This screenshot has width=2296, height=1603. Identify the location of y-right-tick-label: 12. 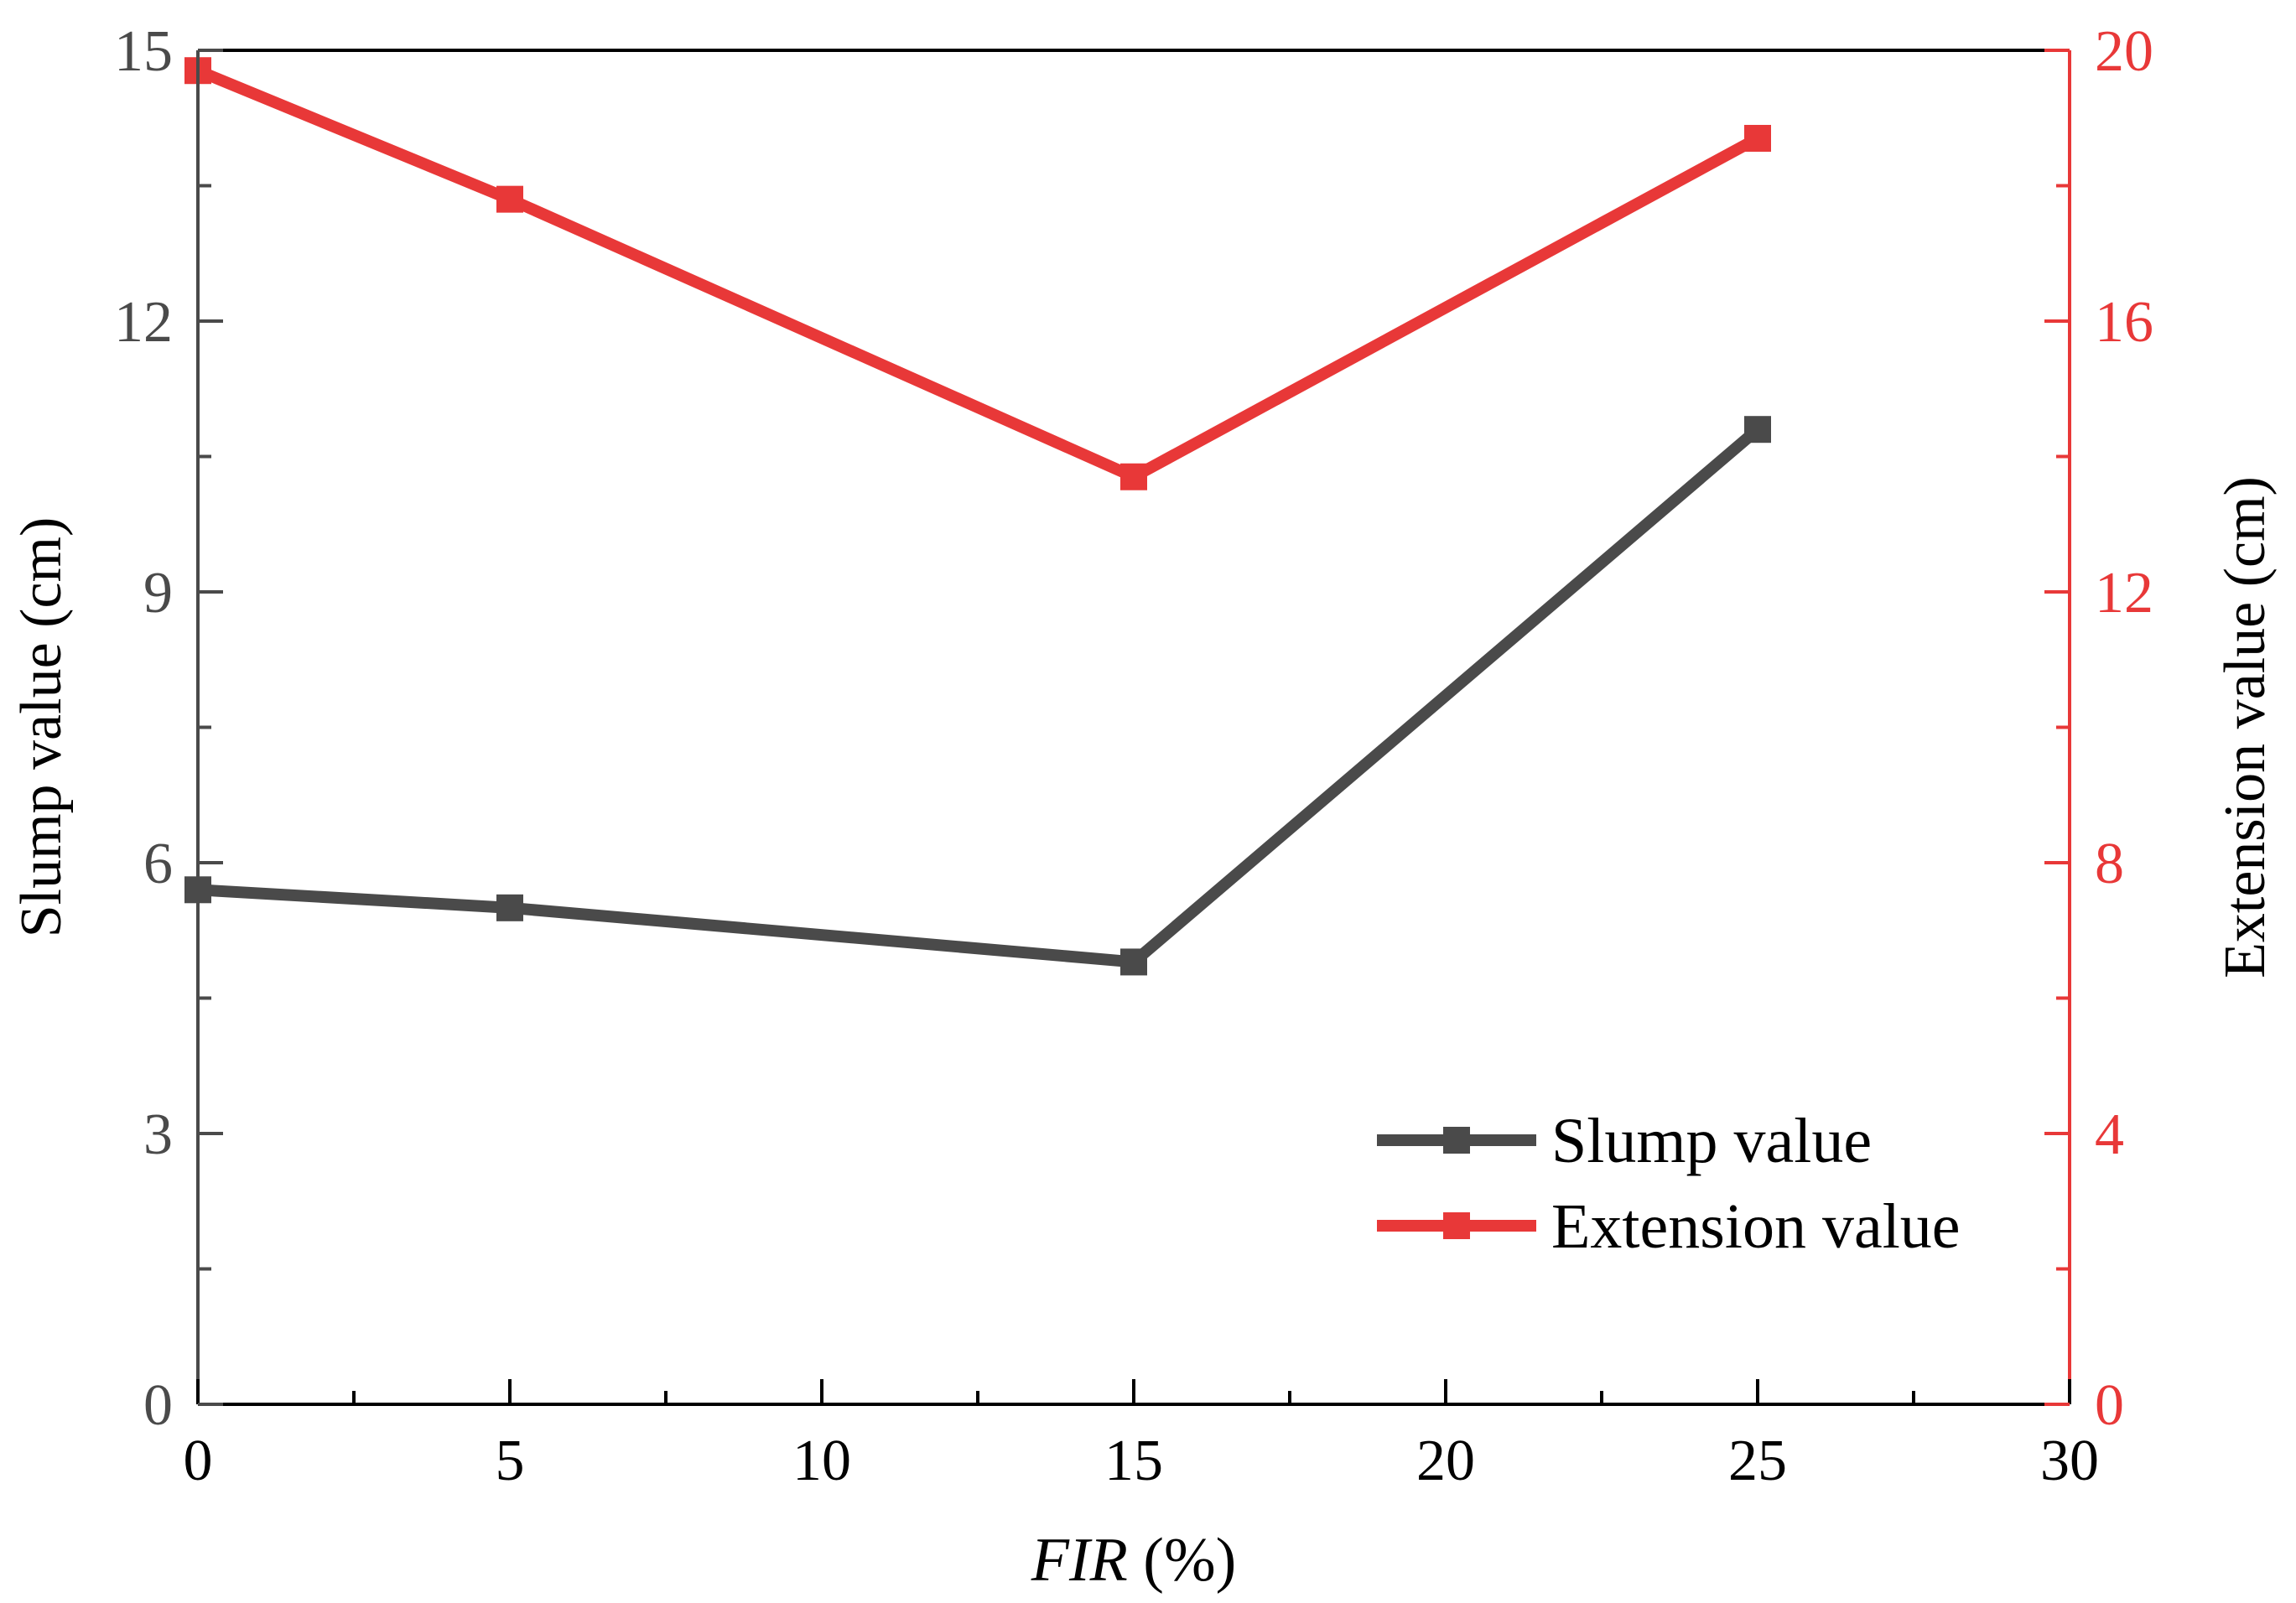
(2124, 593).